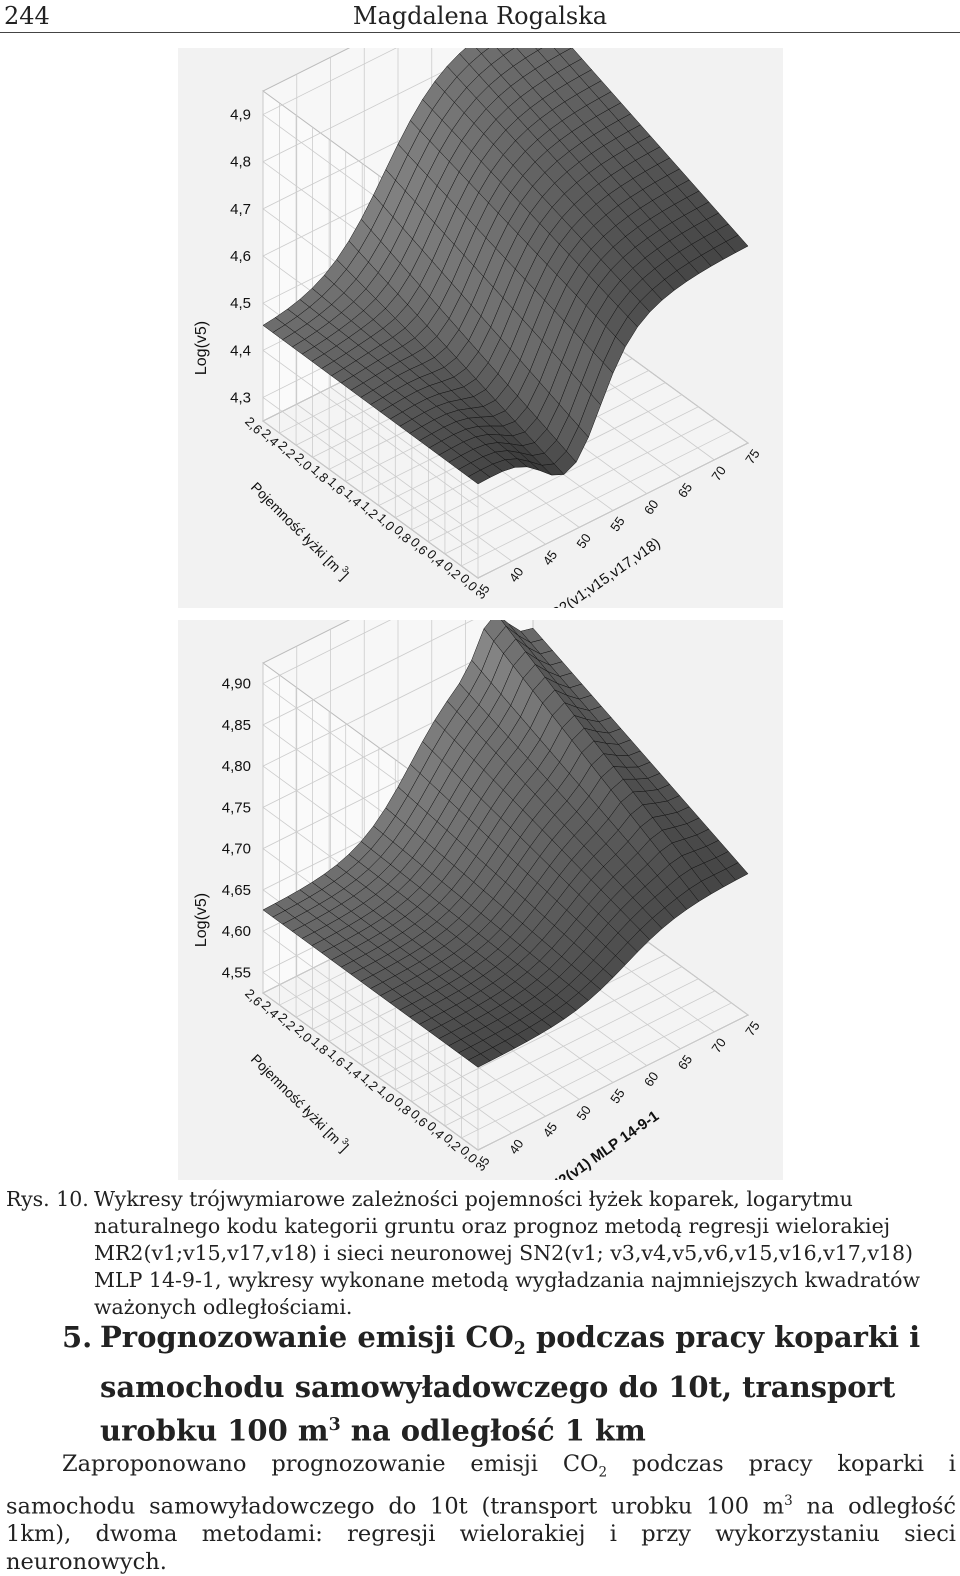  I want to click on z-tick-label: 4,9, so click(240, 115).